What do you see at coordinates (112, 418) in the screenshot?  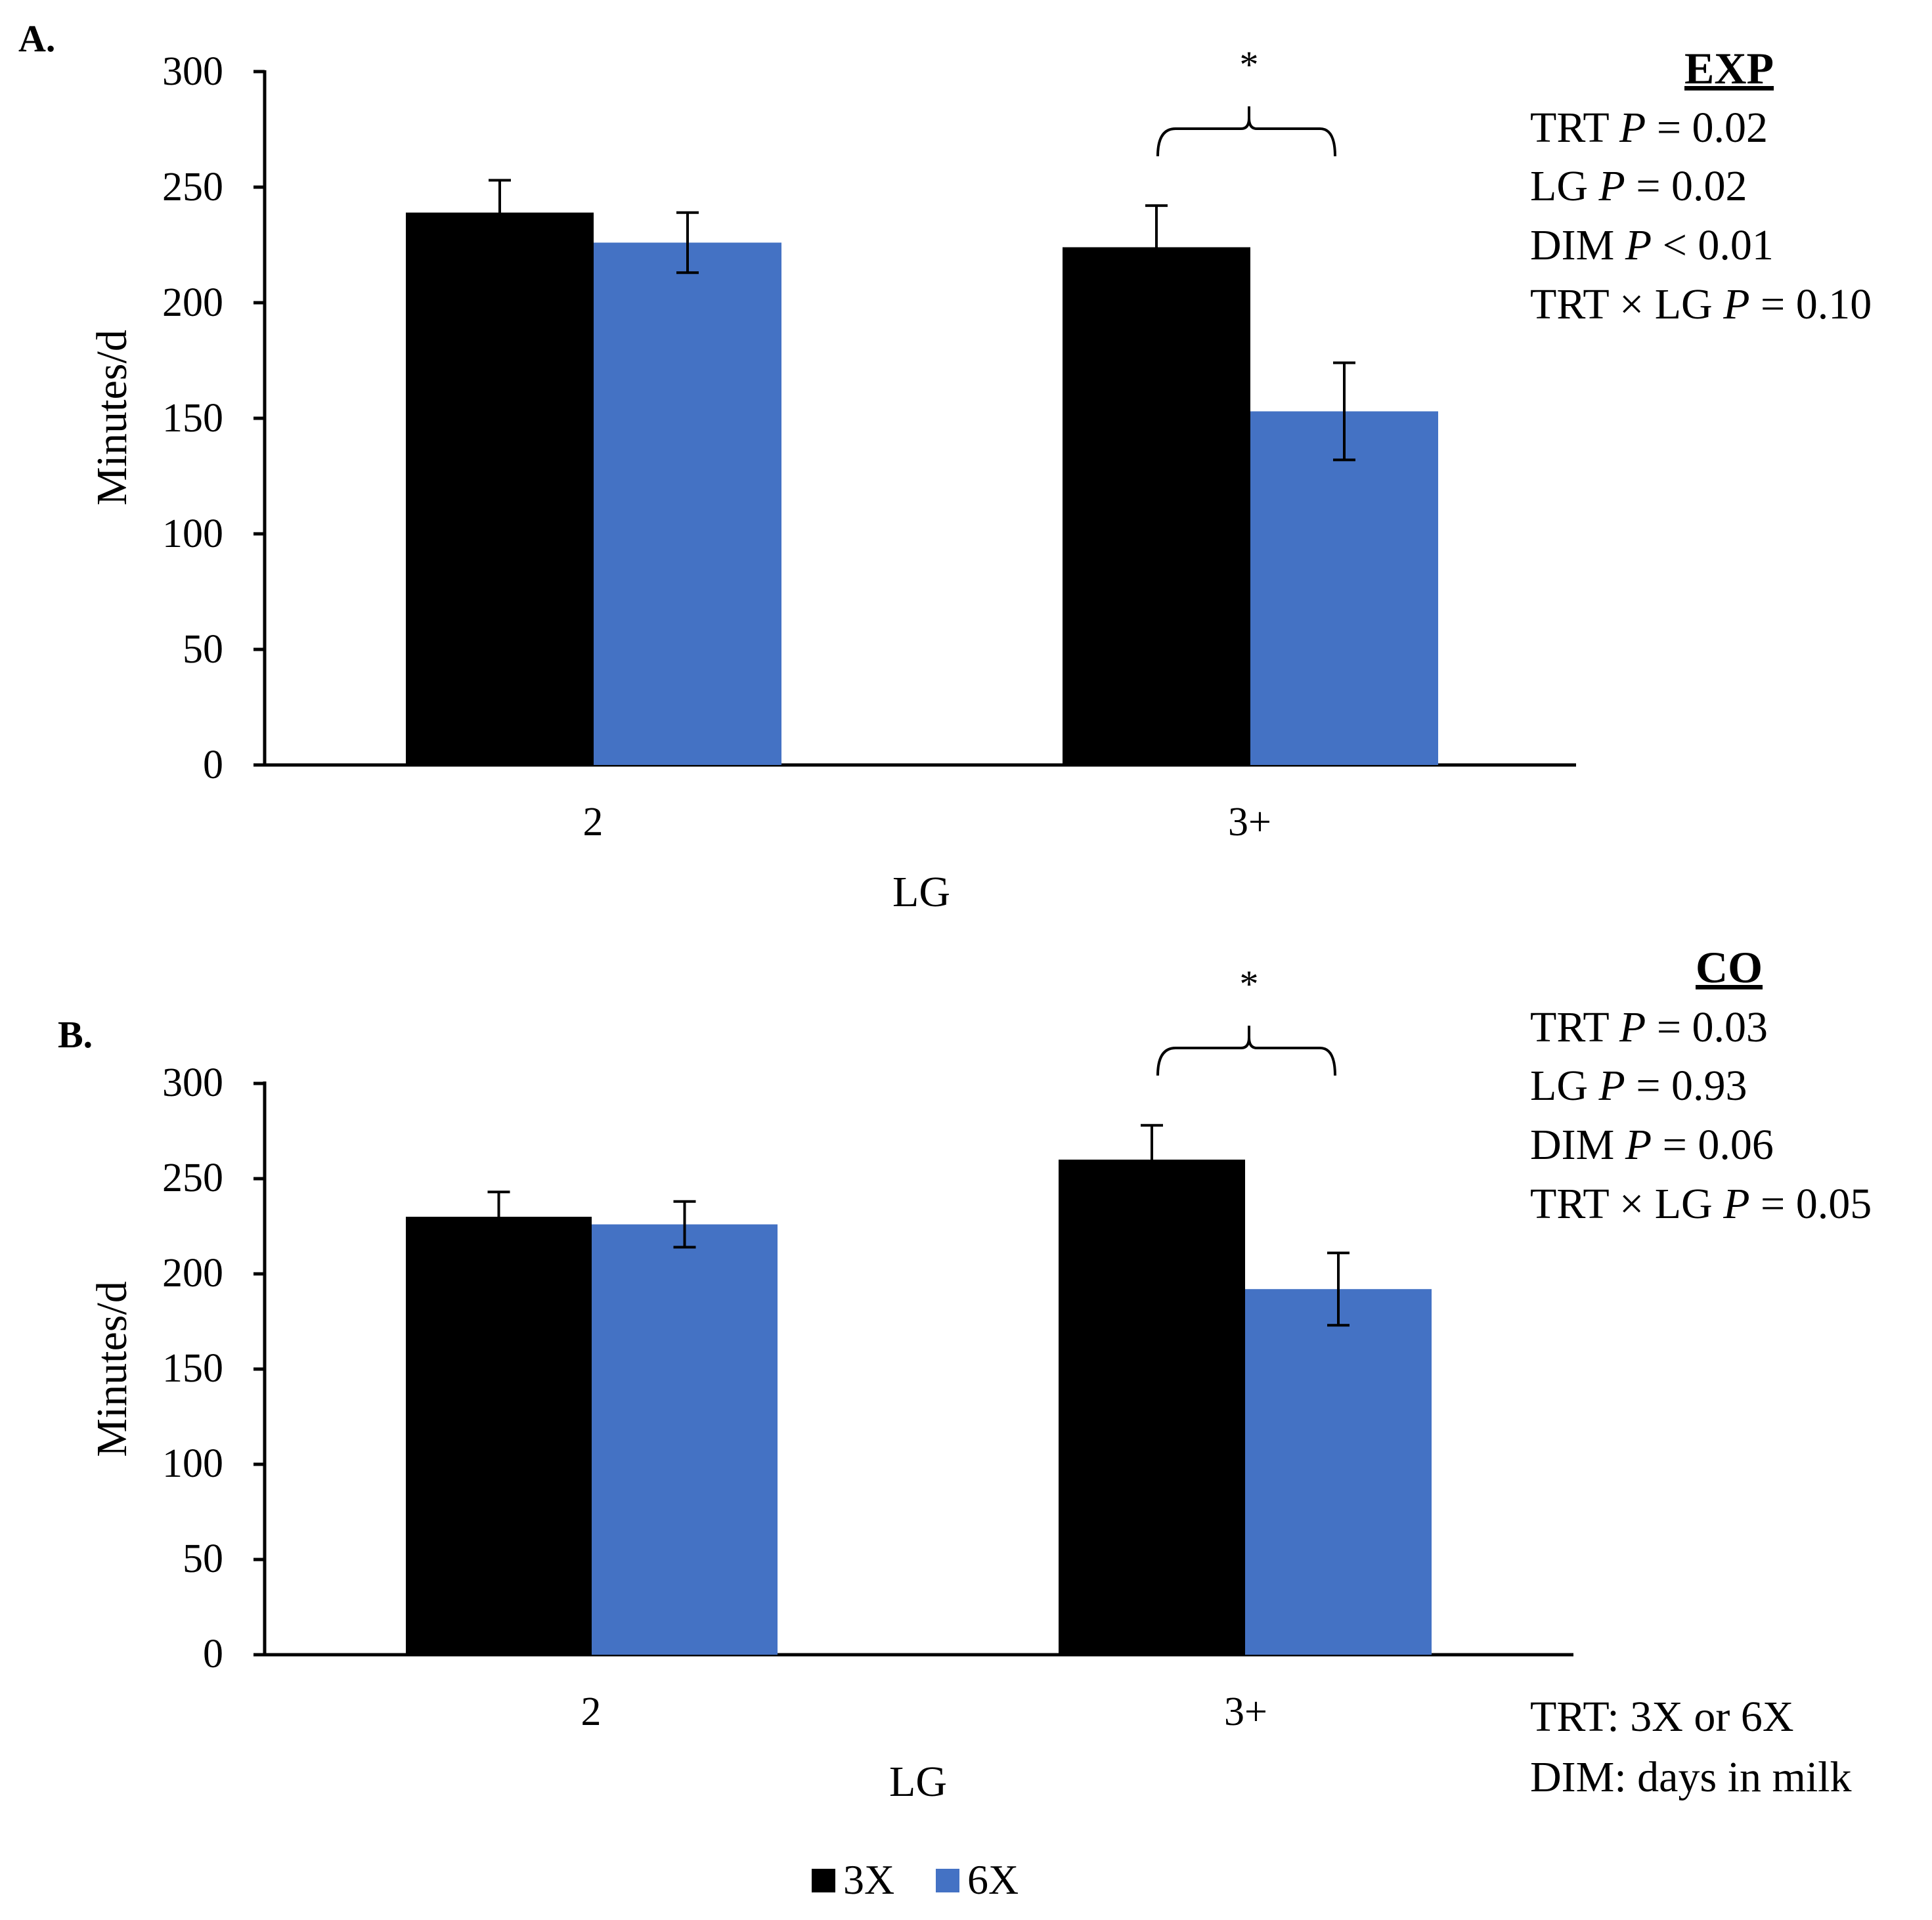 I see `panel-a-y-axis-label: Minutes/d` at bounding box center [112, 418].